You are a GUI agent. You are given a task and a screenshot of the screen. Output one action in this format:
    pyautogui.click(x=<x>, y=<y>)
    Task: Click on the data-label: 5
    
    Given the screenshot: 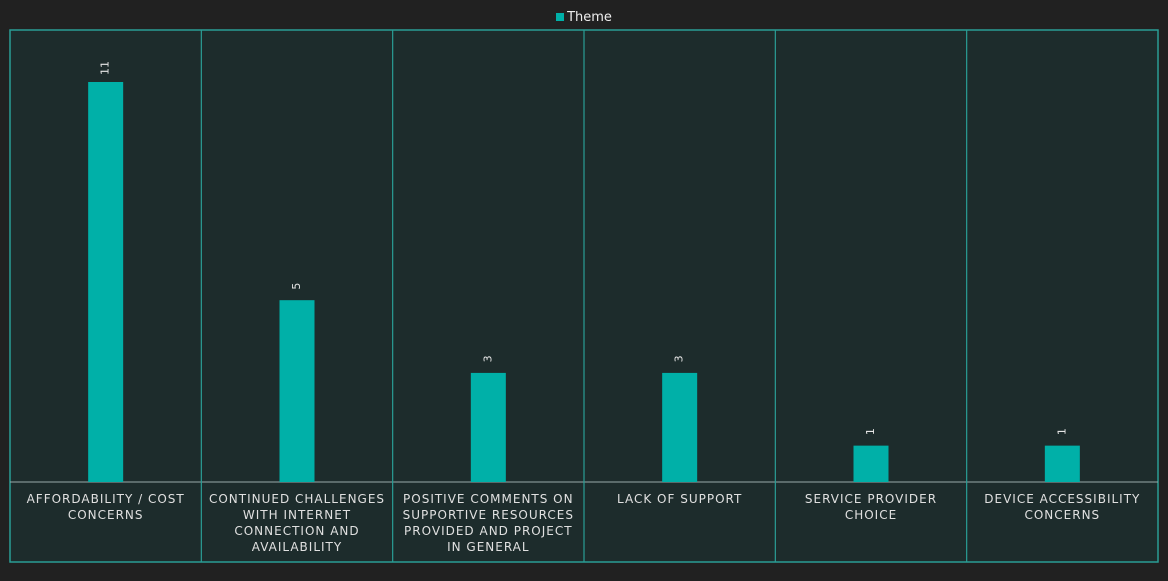 What is the action you would take?
    pyautogui.click(x=296, y=286)
    